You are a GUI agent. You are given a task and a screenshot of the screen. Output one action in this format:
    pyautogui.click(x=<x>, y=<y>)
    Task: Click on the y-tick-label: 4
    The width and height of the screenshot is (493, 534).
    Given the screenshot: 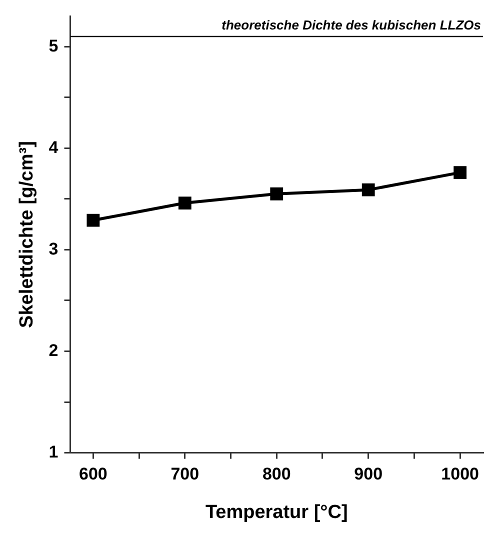 What is the action you would take?
    pyautogui.click(x=53, y=147)
    